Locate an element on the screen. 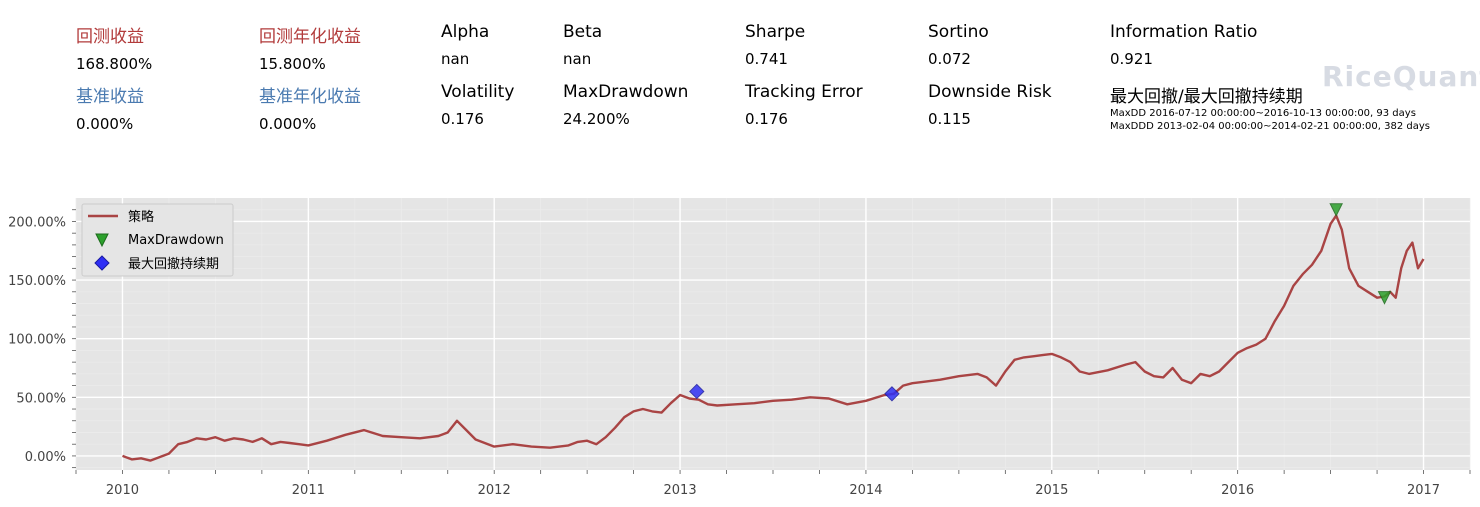 The image size is (1480, 507). metric-value: 168.800% is located at coordinates (114, 64).